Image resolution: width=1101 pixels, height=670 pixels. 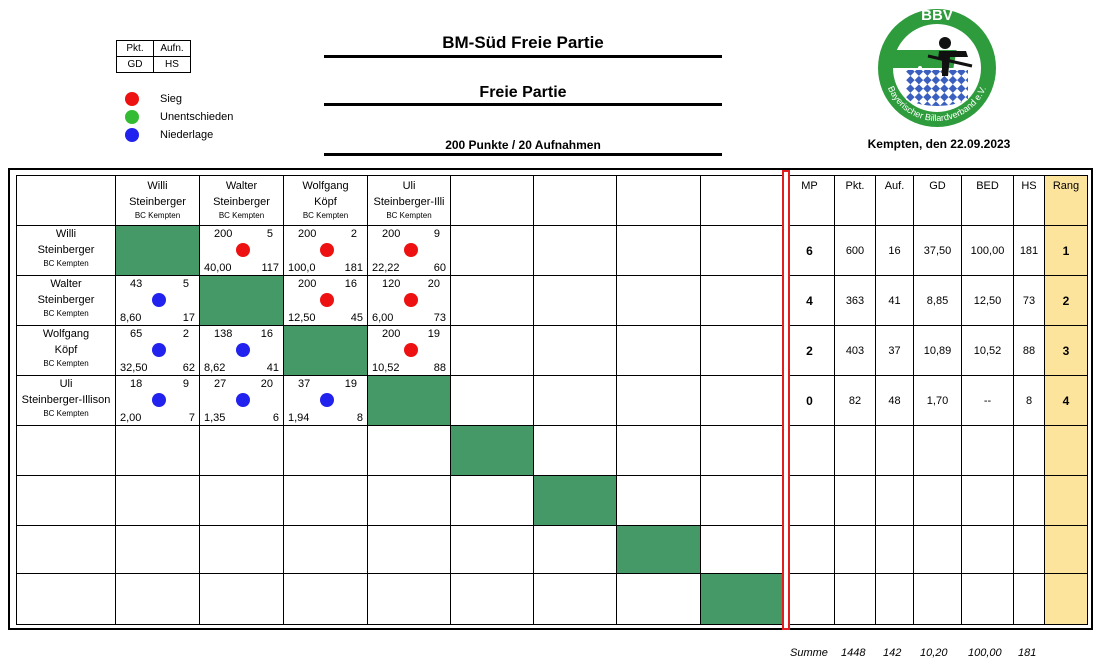 I want to click on game-cell: 200 9 22,22 60, so click(x=409, y=250).